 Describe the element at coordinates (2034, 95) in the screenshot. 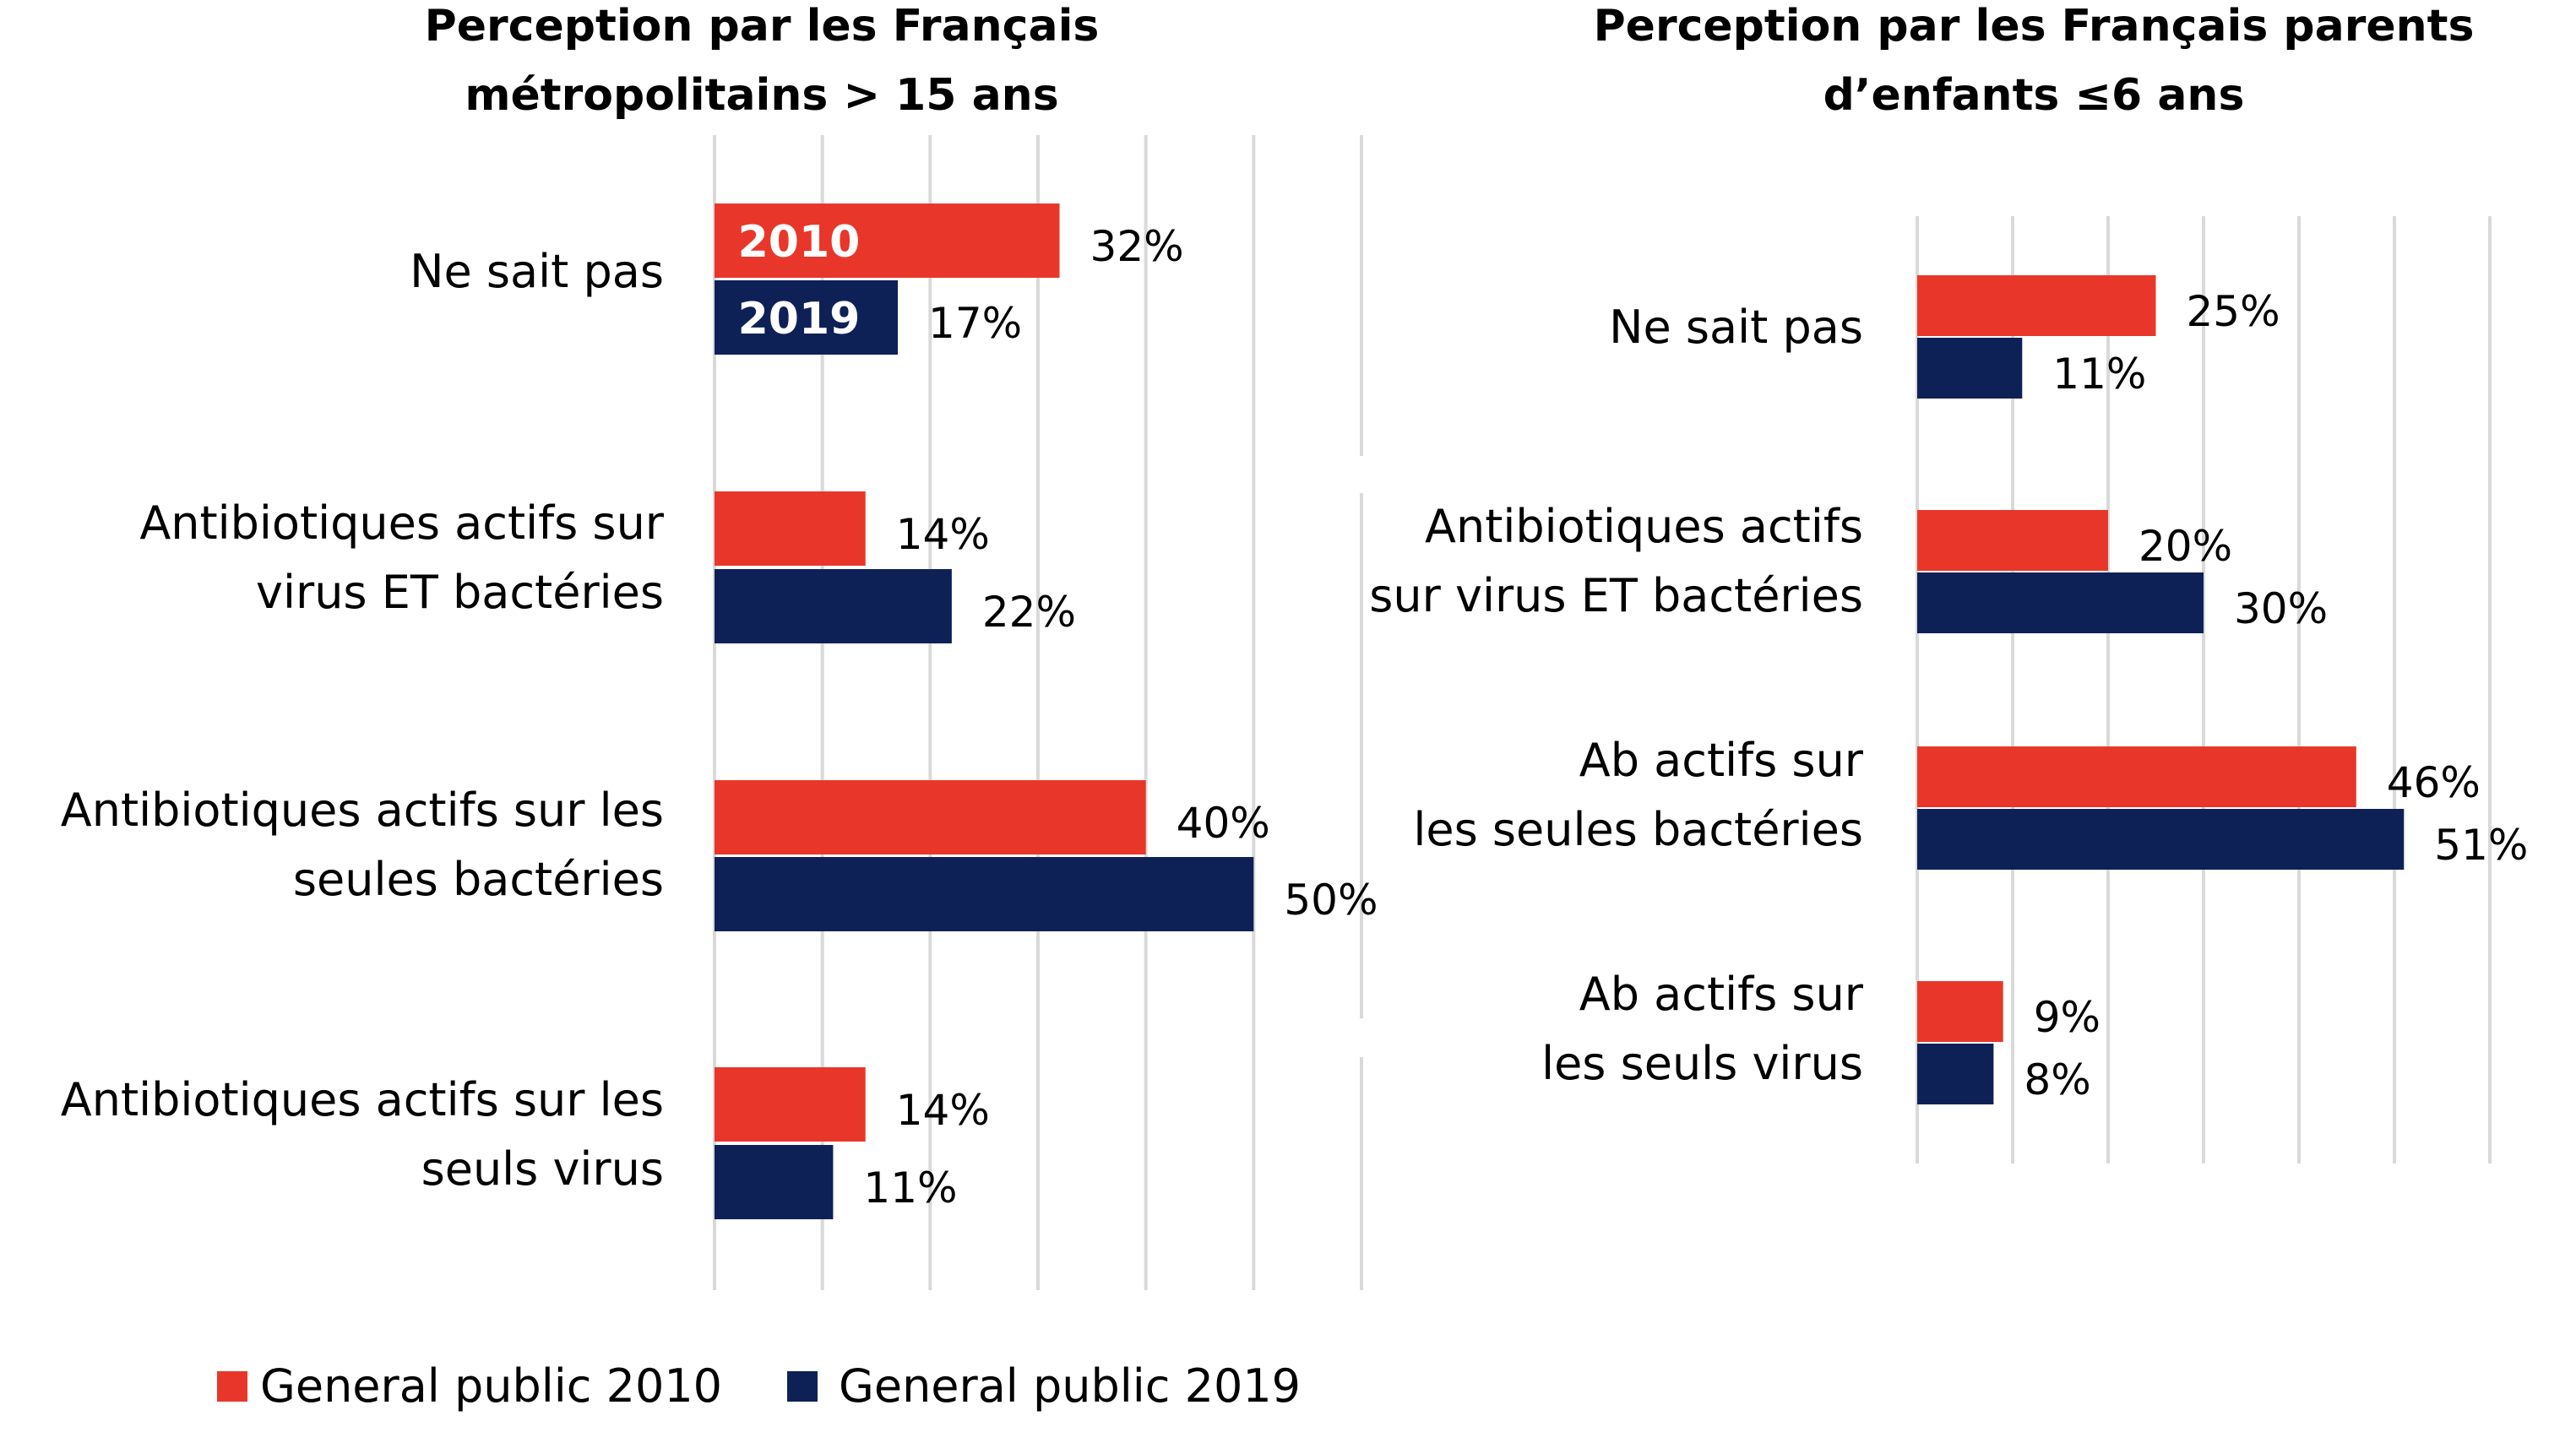

I see `chart-title: d’enfants ≤6 ans` at that location.